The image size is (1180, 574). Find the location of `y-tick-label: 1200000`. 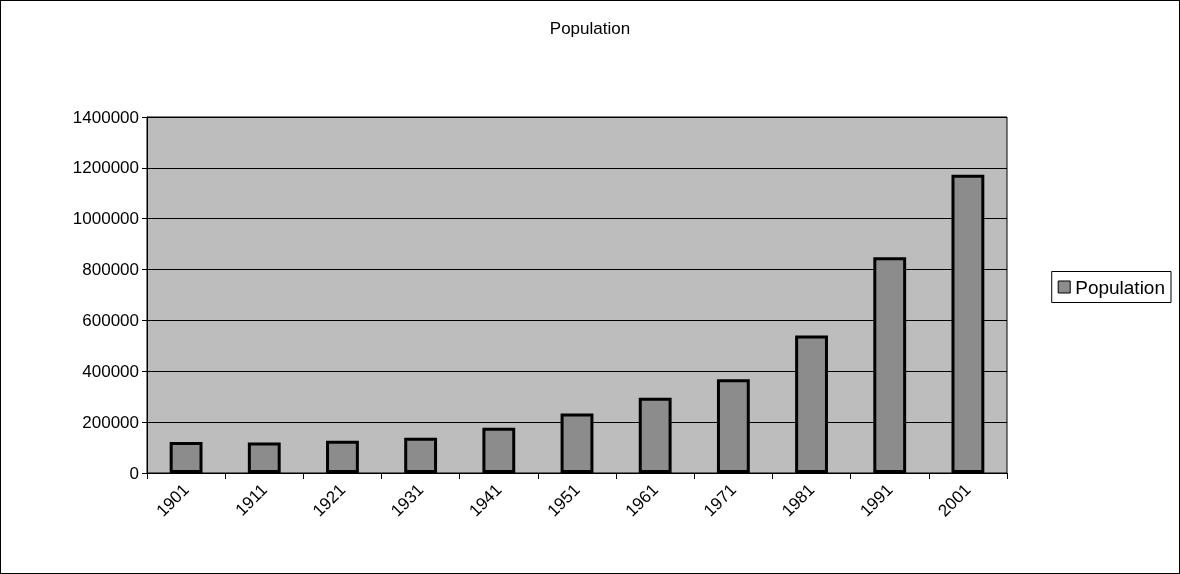

y-tick-label: 1200000 is located at coordinates (105, 168).